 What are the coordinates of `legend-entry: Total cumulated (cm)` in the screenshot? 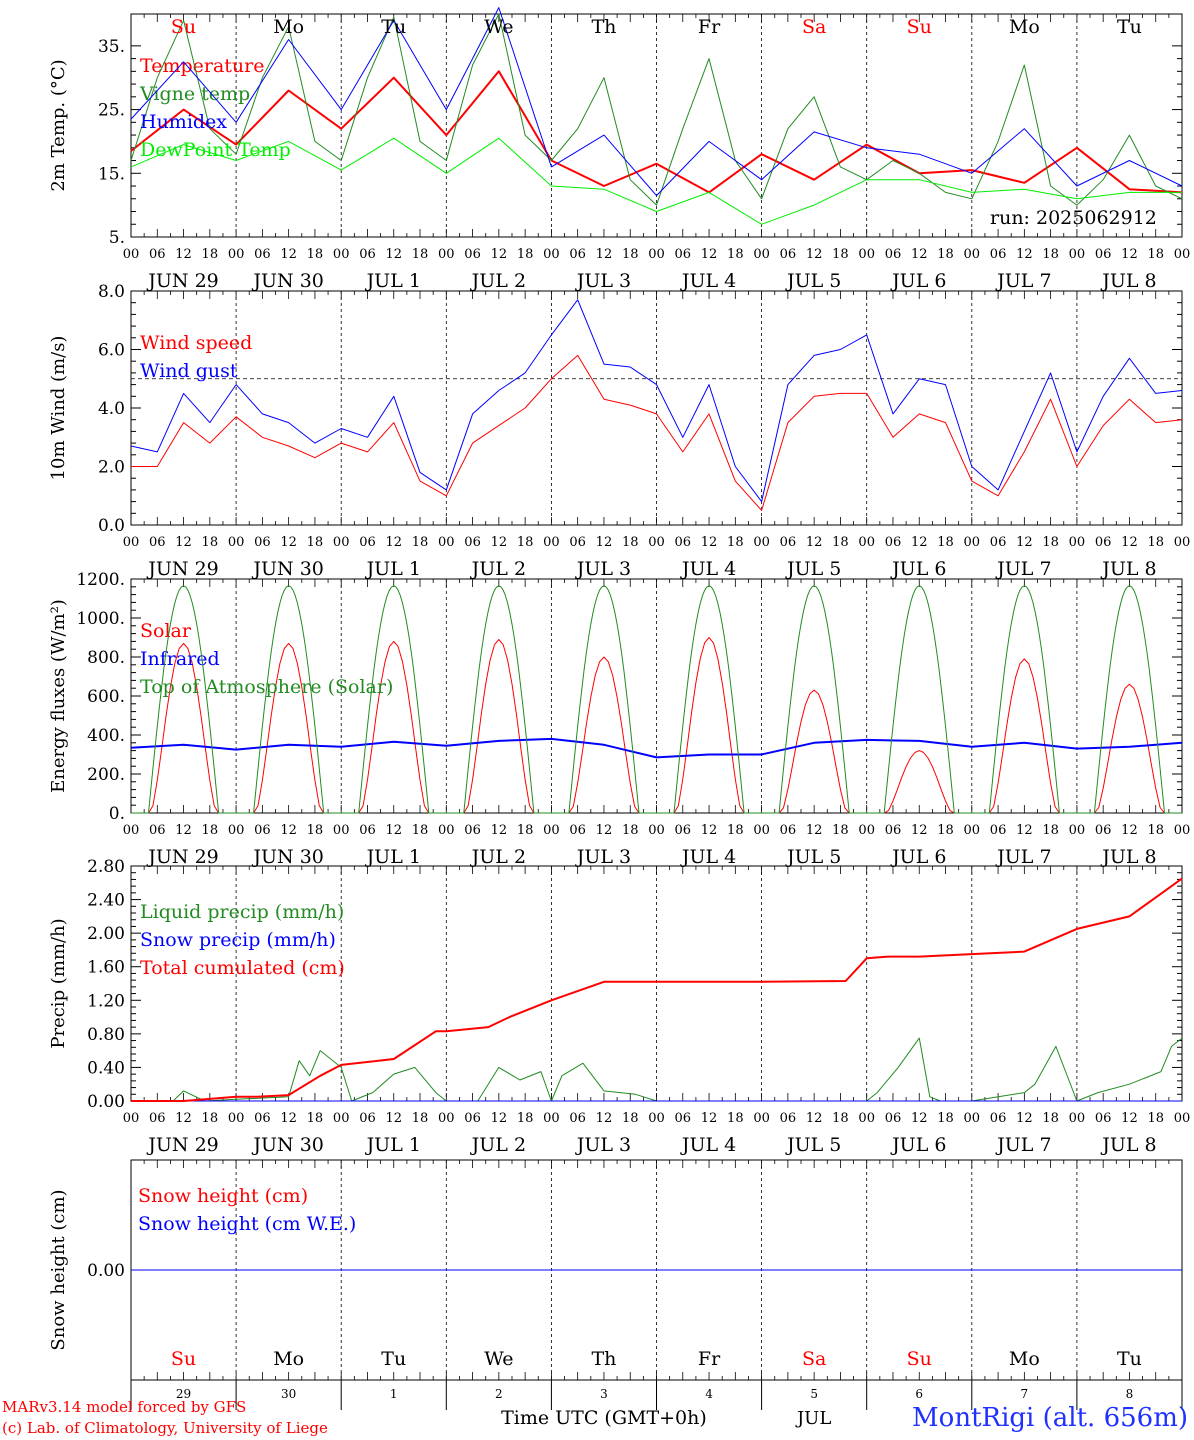 It's located at (242, 968).